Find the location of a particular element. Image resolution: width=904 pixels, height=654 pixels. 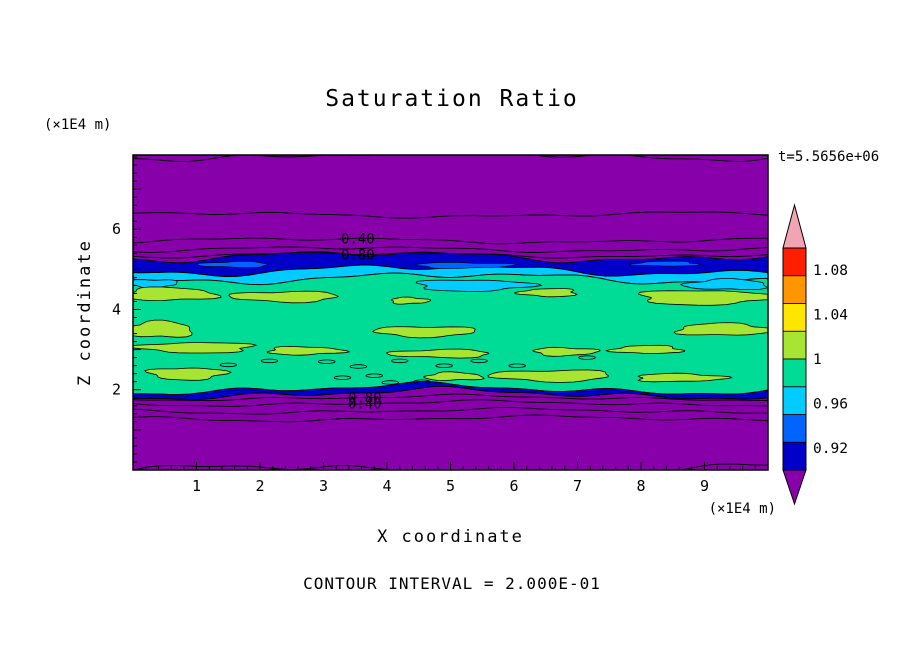

x-tick-label-1: 1 is located at coordinates (196, 486).